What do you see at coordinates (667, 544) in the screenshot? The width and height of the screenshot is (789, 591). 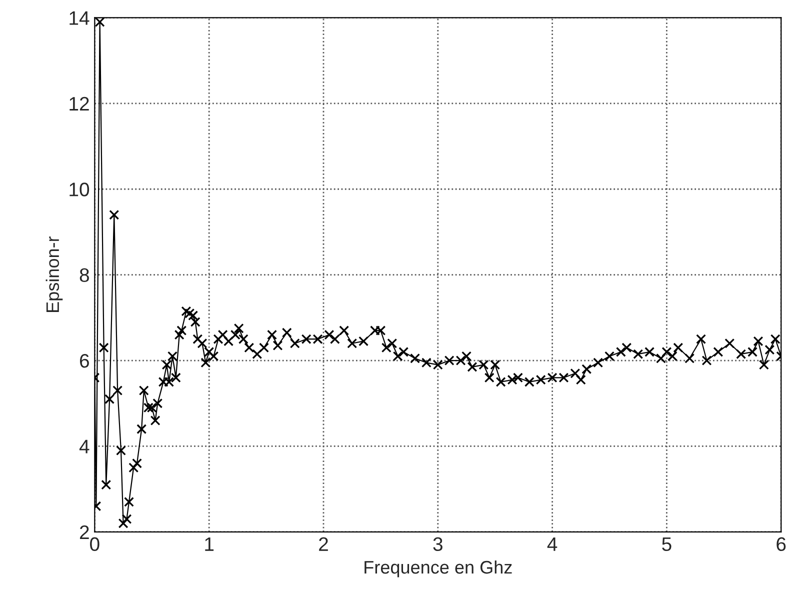 I see `x-tick-label: 5` at bounding box center [667, 544].